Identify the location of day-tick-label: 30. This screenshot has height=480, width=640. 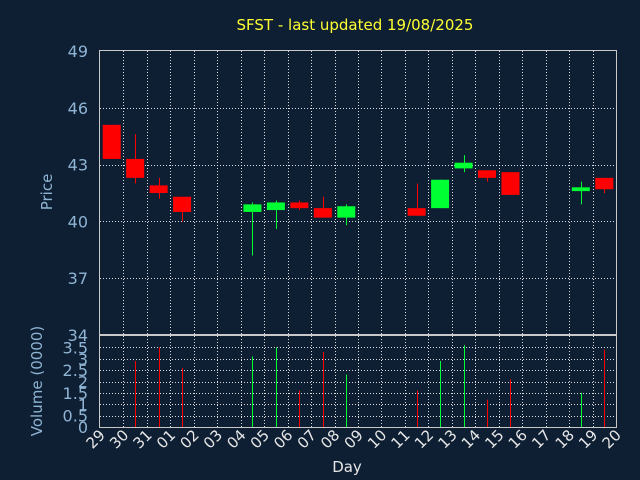
(119, 439).